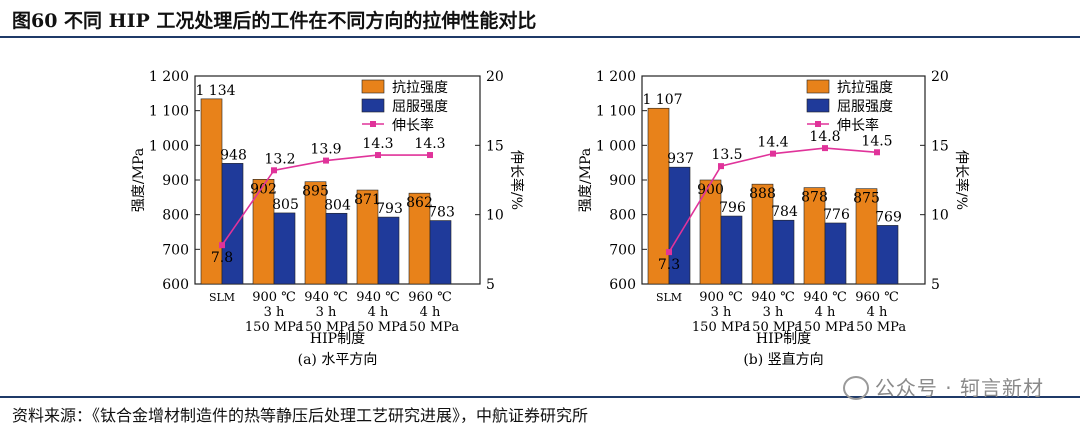 The width and height of the screenshot is (1080, 436). What do you see at coordinates (389, 209) in the screenshot?
I see `label-yield: 793` at bounding box center [389, 209].